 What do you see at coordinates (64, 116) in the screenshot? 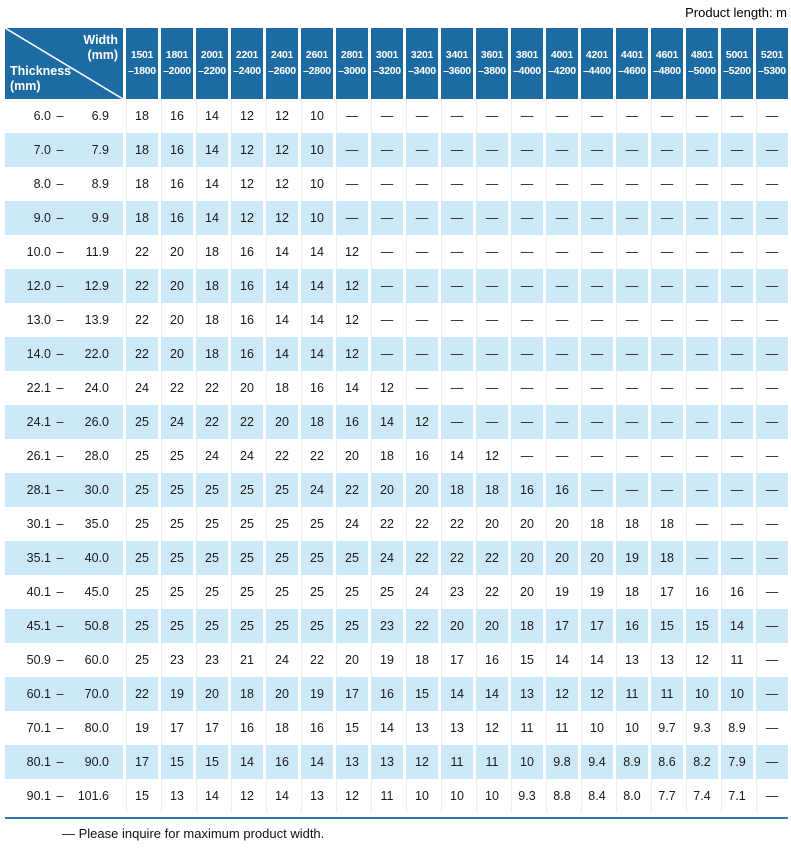
I see `thickness-range-cell: 6.0–6.9` at bounding box center [64, 116].